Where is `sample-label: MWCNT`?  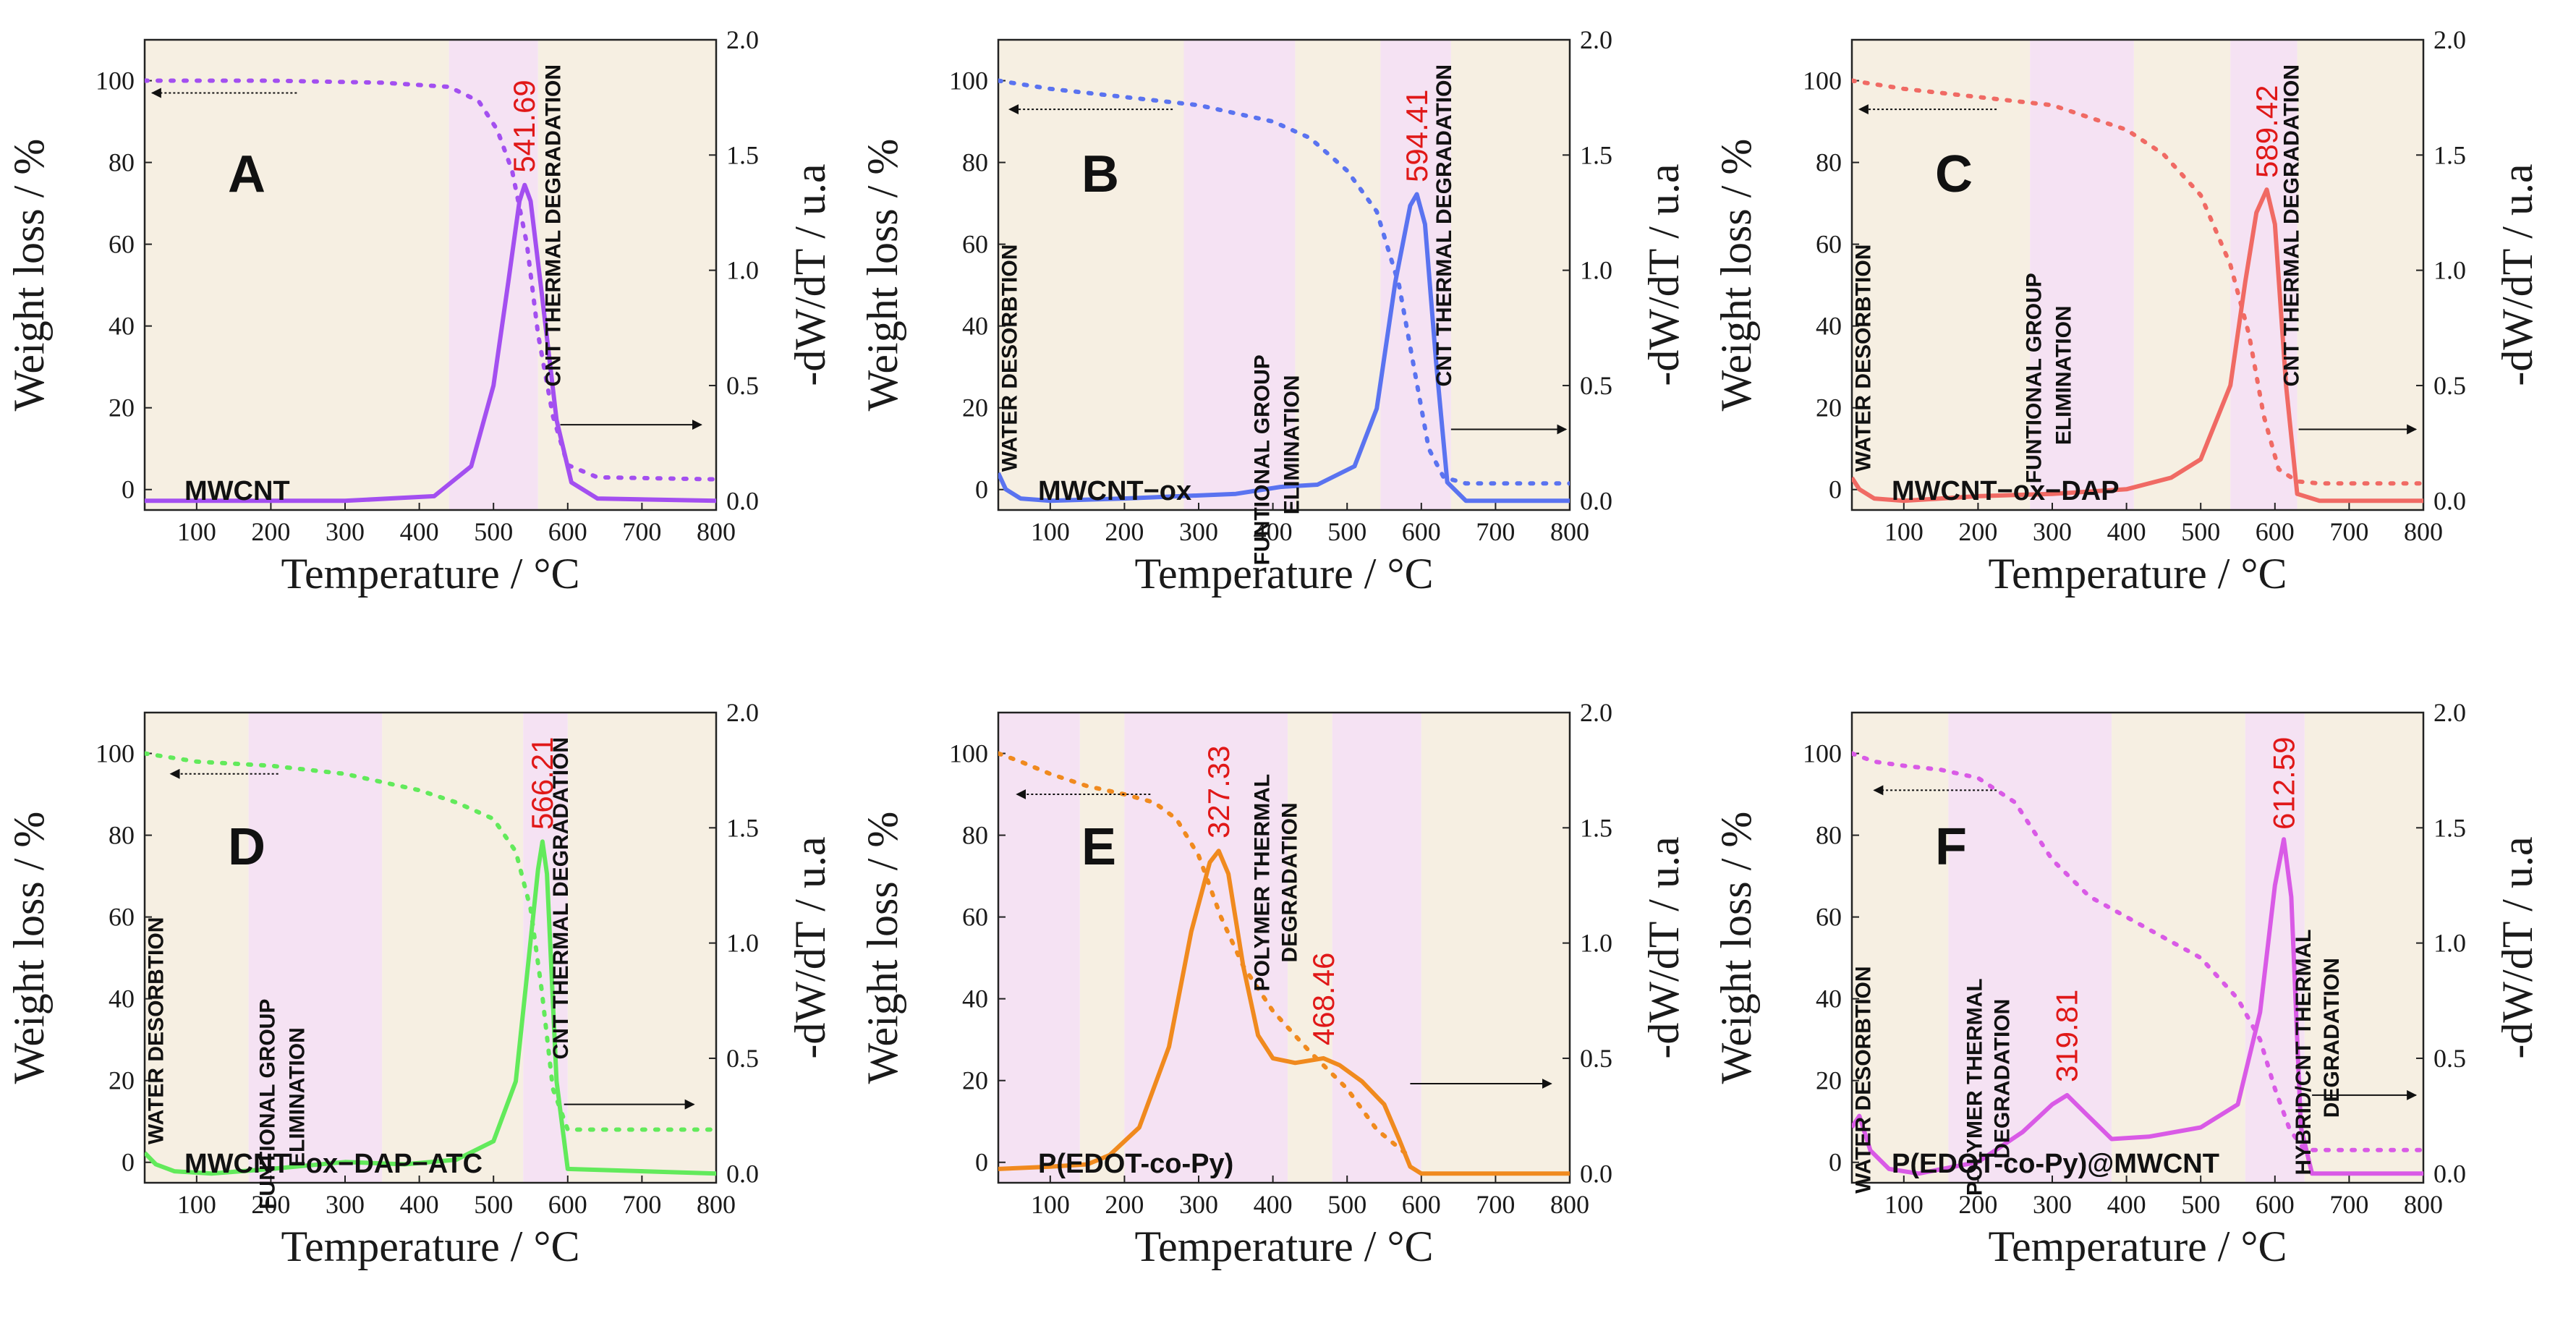
sample-label: MWCNT is located at coordinates (237, 491).